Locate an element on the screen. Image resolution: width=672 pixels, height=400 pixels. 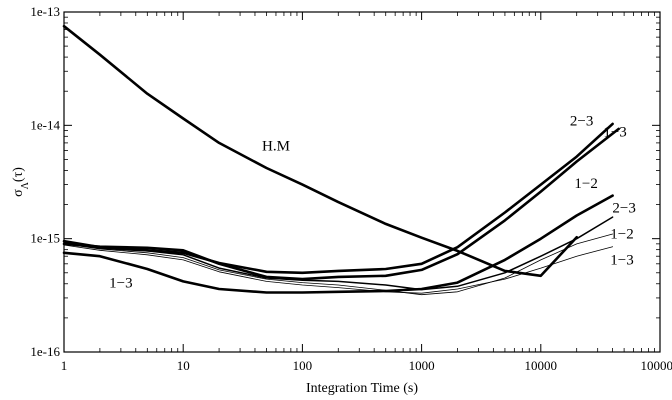
y-tick-label: 1e-16 is located at coordinates (45, 351).